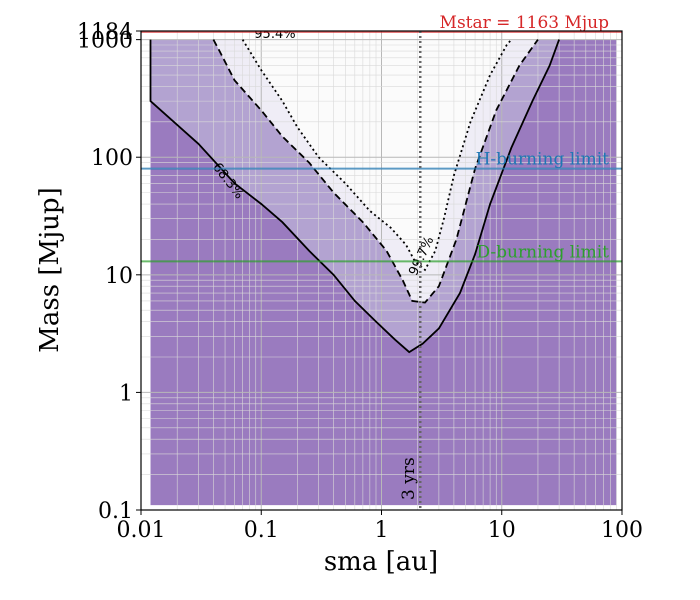 This screenshot has height=600, width=700. What do you see at coordinates (105, 32) in the screenshot?
I see `y-tick-label: 1184` at bounding box center [105, 32].